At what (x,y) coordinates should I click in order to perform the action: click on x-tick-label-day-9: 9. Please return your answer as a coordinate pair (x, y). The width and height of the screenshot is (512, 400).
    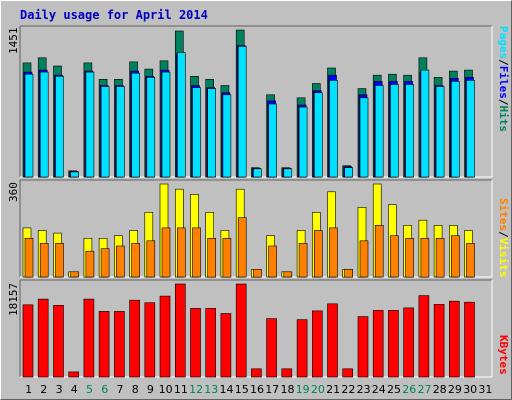
    Looking at the image, I should click on (150, 389).